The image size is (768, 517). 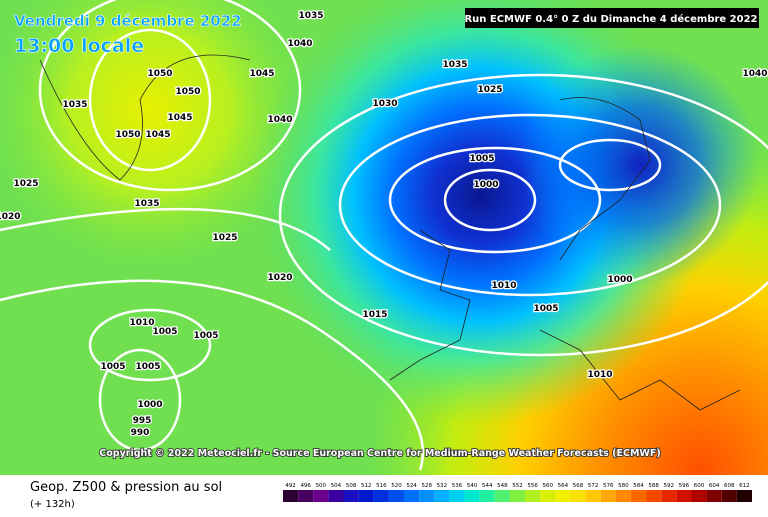 What do you see at coordinates (744, 486) in the screenshot?
I see `scale-label: 612` at bounding box center [744, 486].